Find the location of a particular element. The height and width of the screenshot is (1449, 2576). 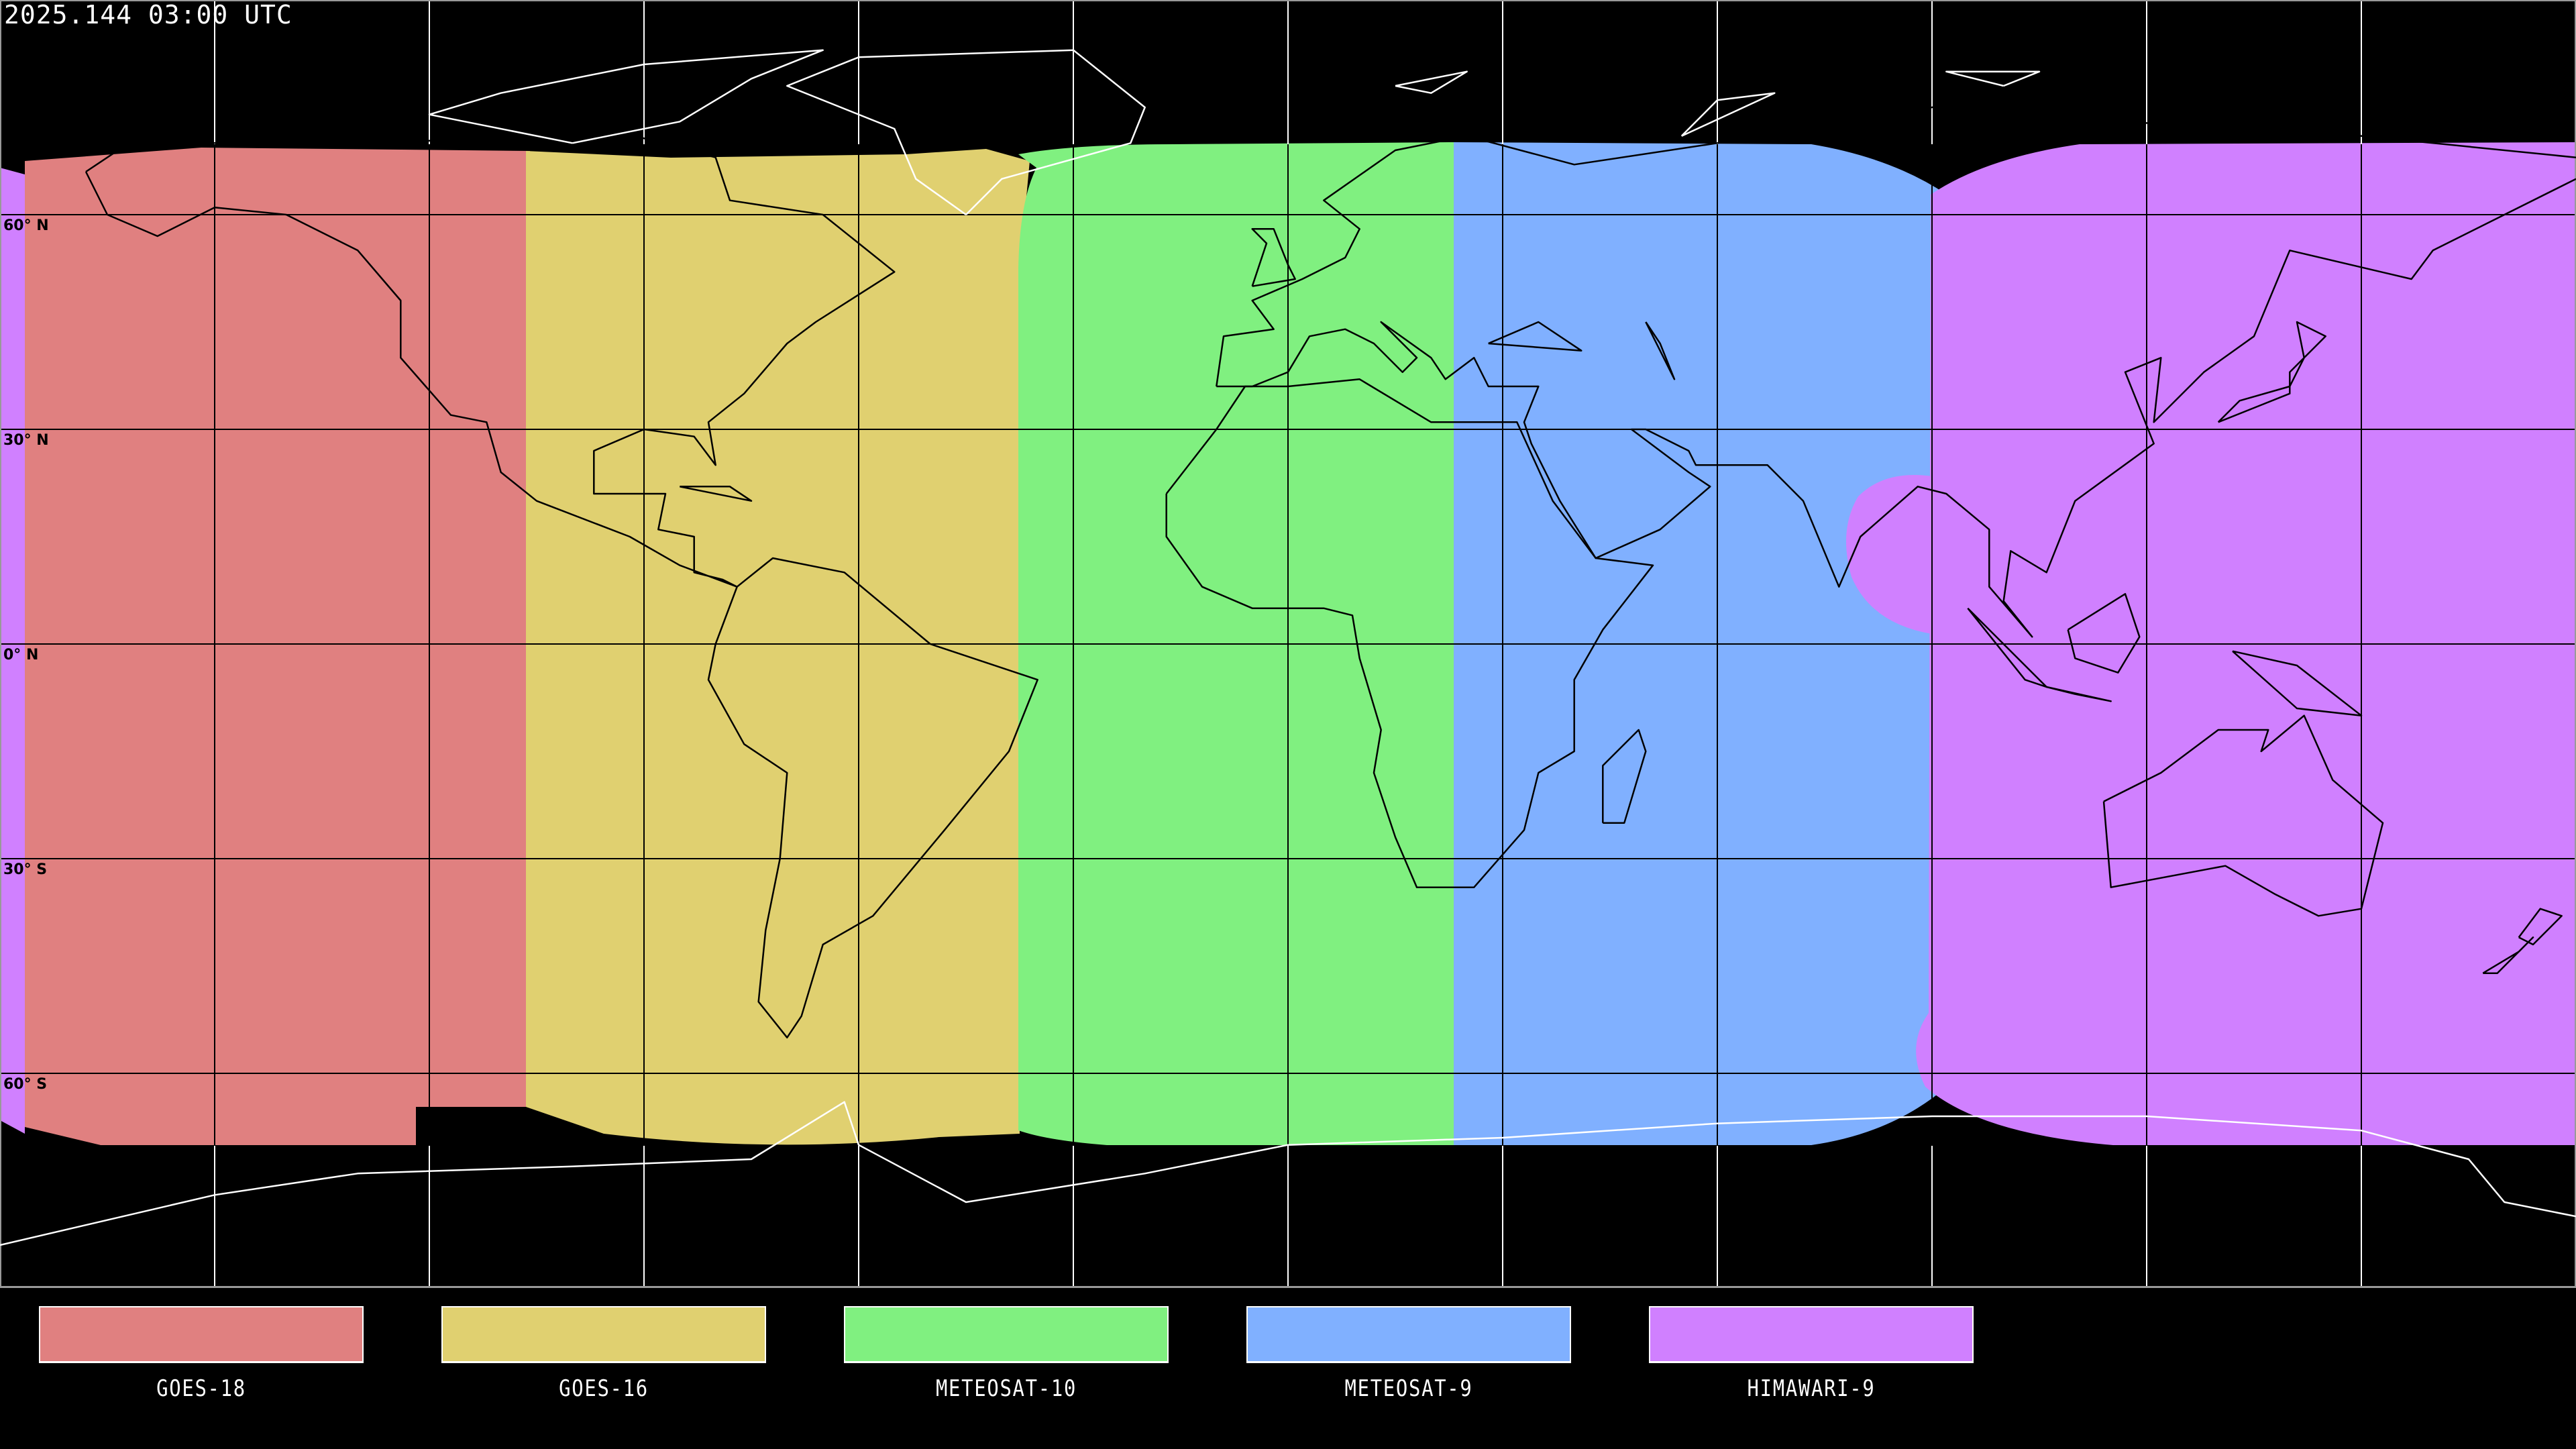

timestamp-title: 2025.144 03:00 UTC is located at coordinates (148, 15).